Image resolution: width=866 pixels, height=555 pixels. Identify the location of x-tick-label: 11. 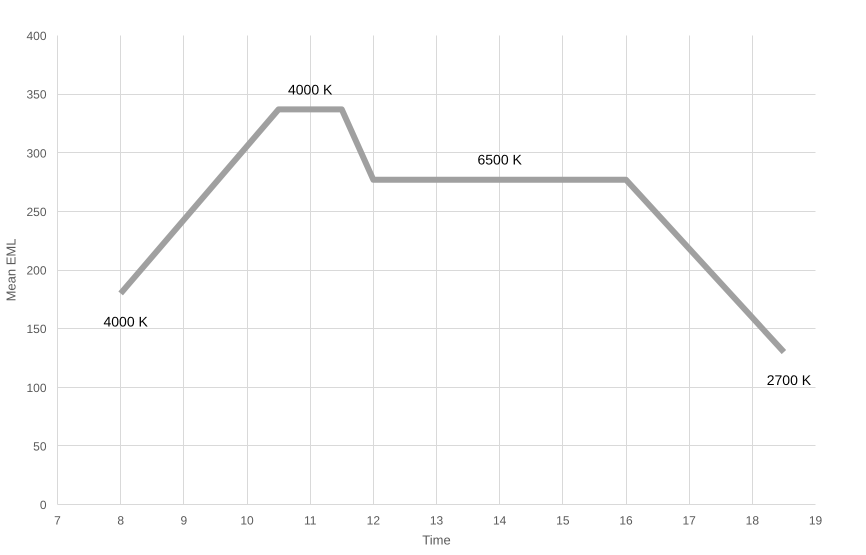
(310, 521).